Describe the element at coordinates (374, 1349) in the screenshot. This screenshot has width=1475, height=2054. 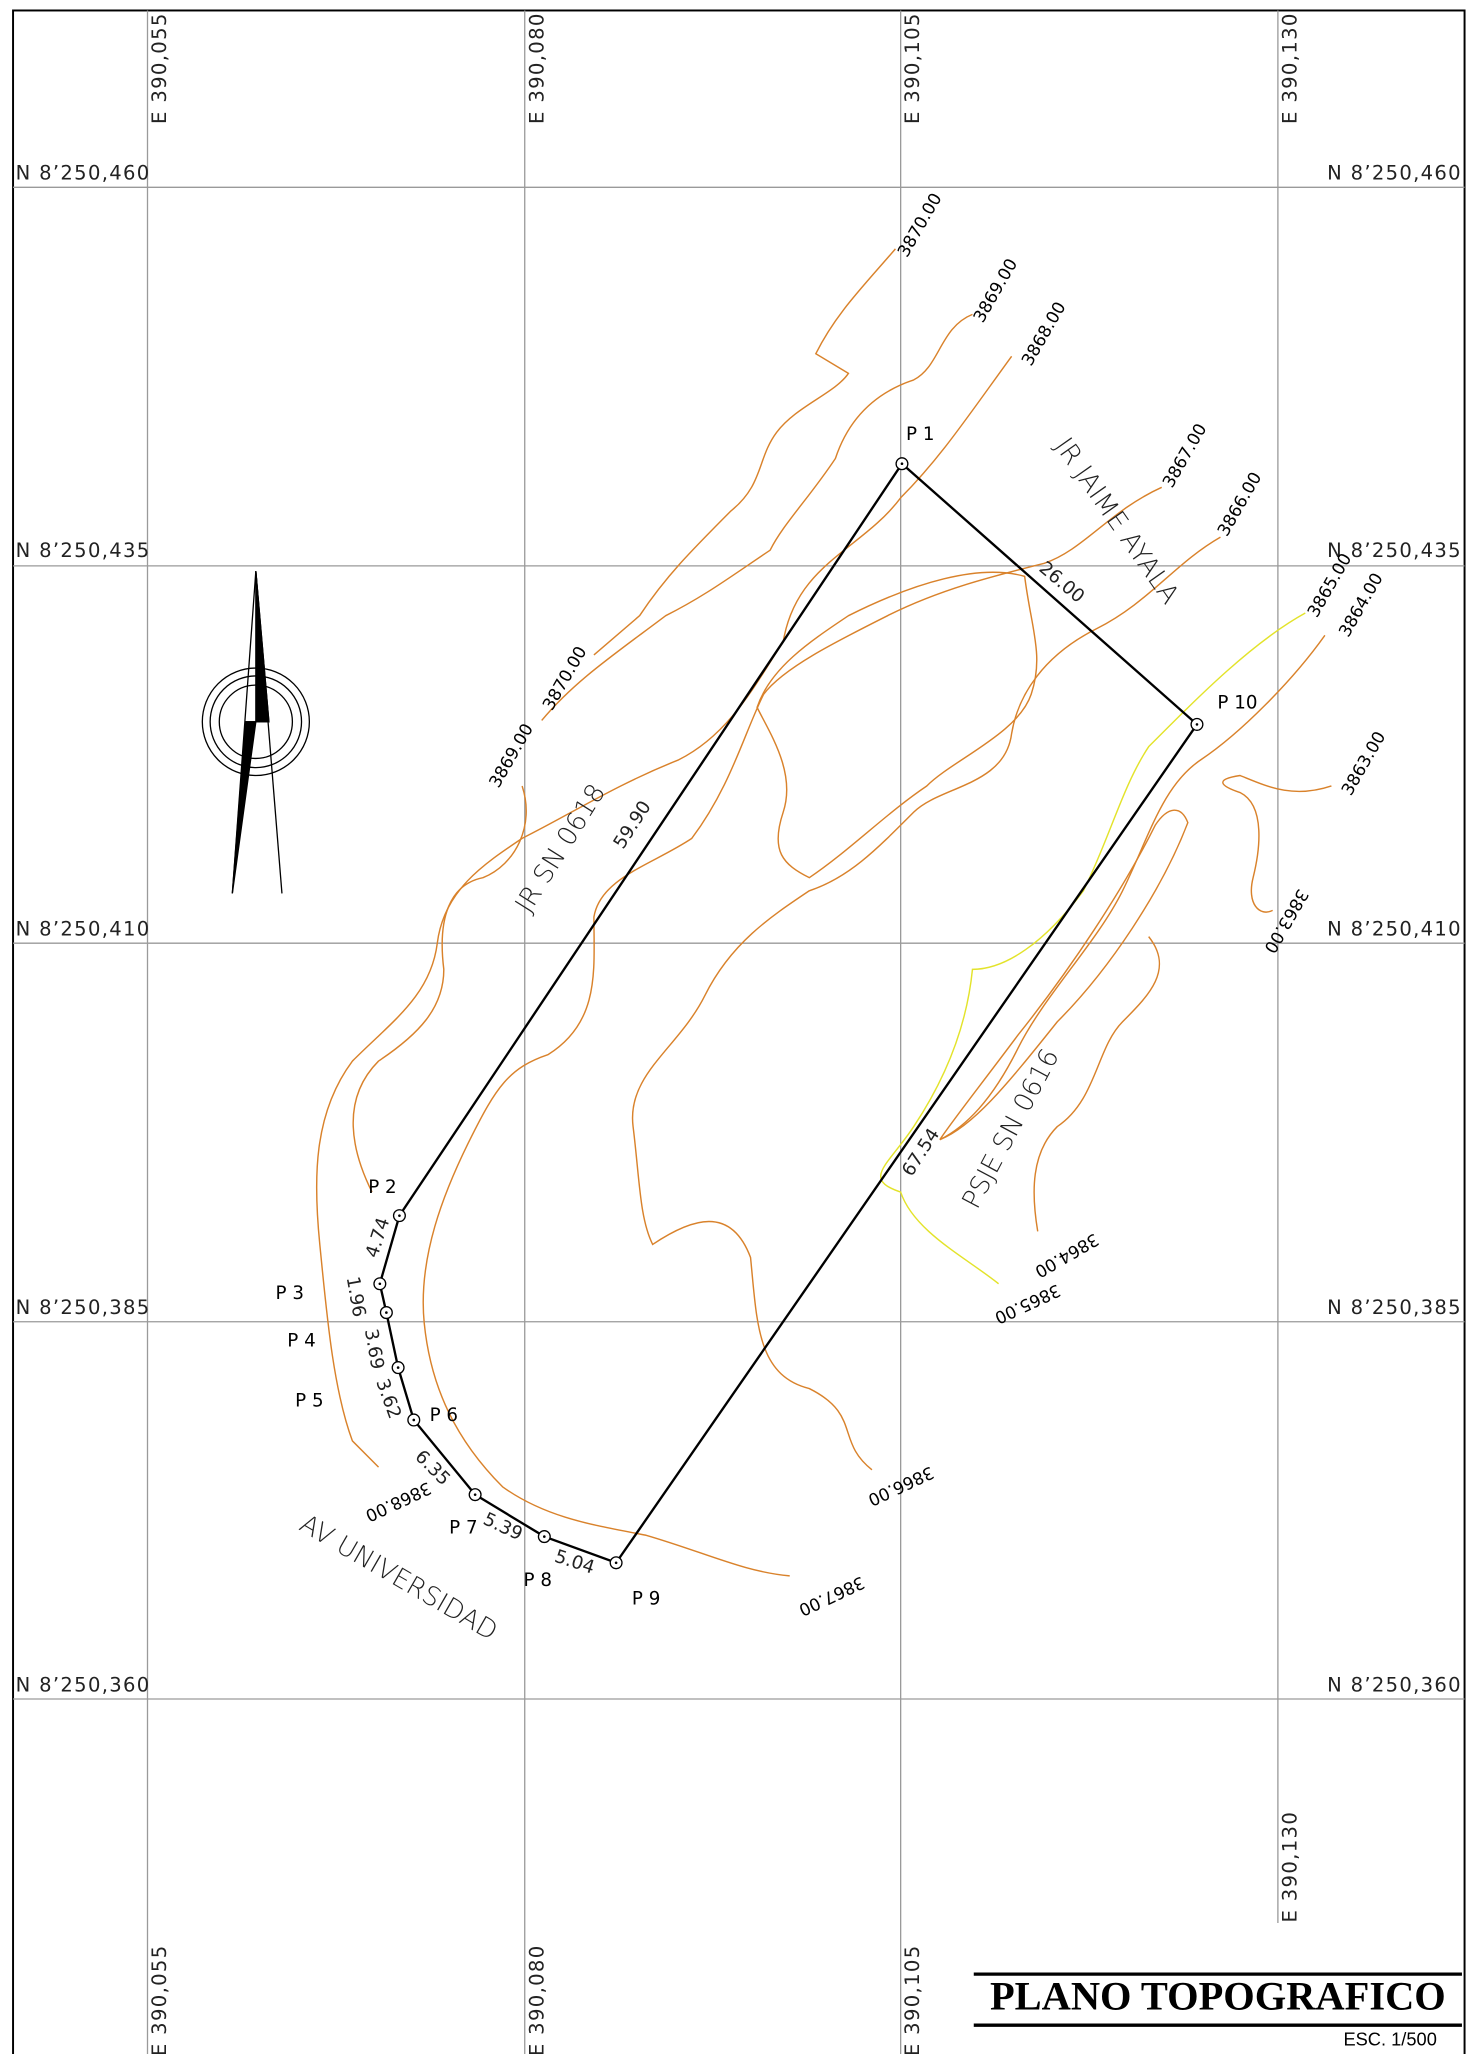
I see `distance-label: 3.69` at that location.